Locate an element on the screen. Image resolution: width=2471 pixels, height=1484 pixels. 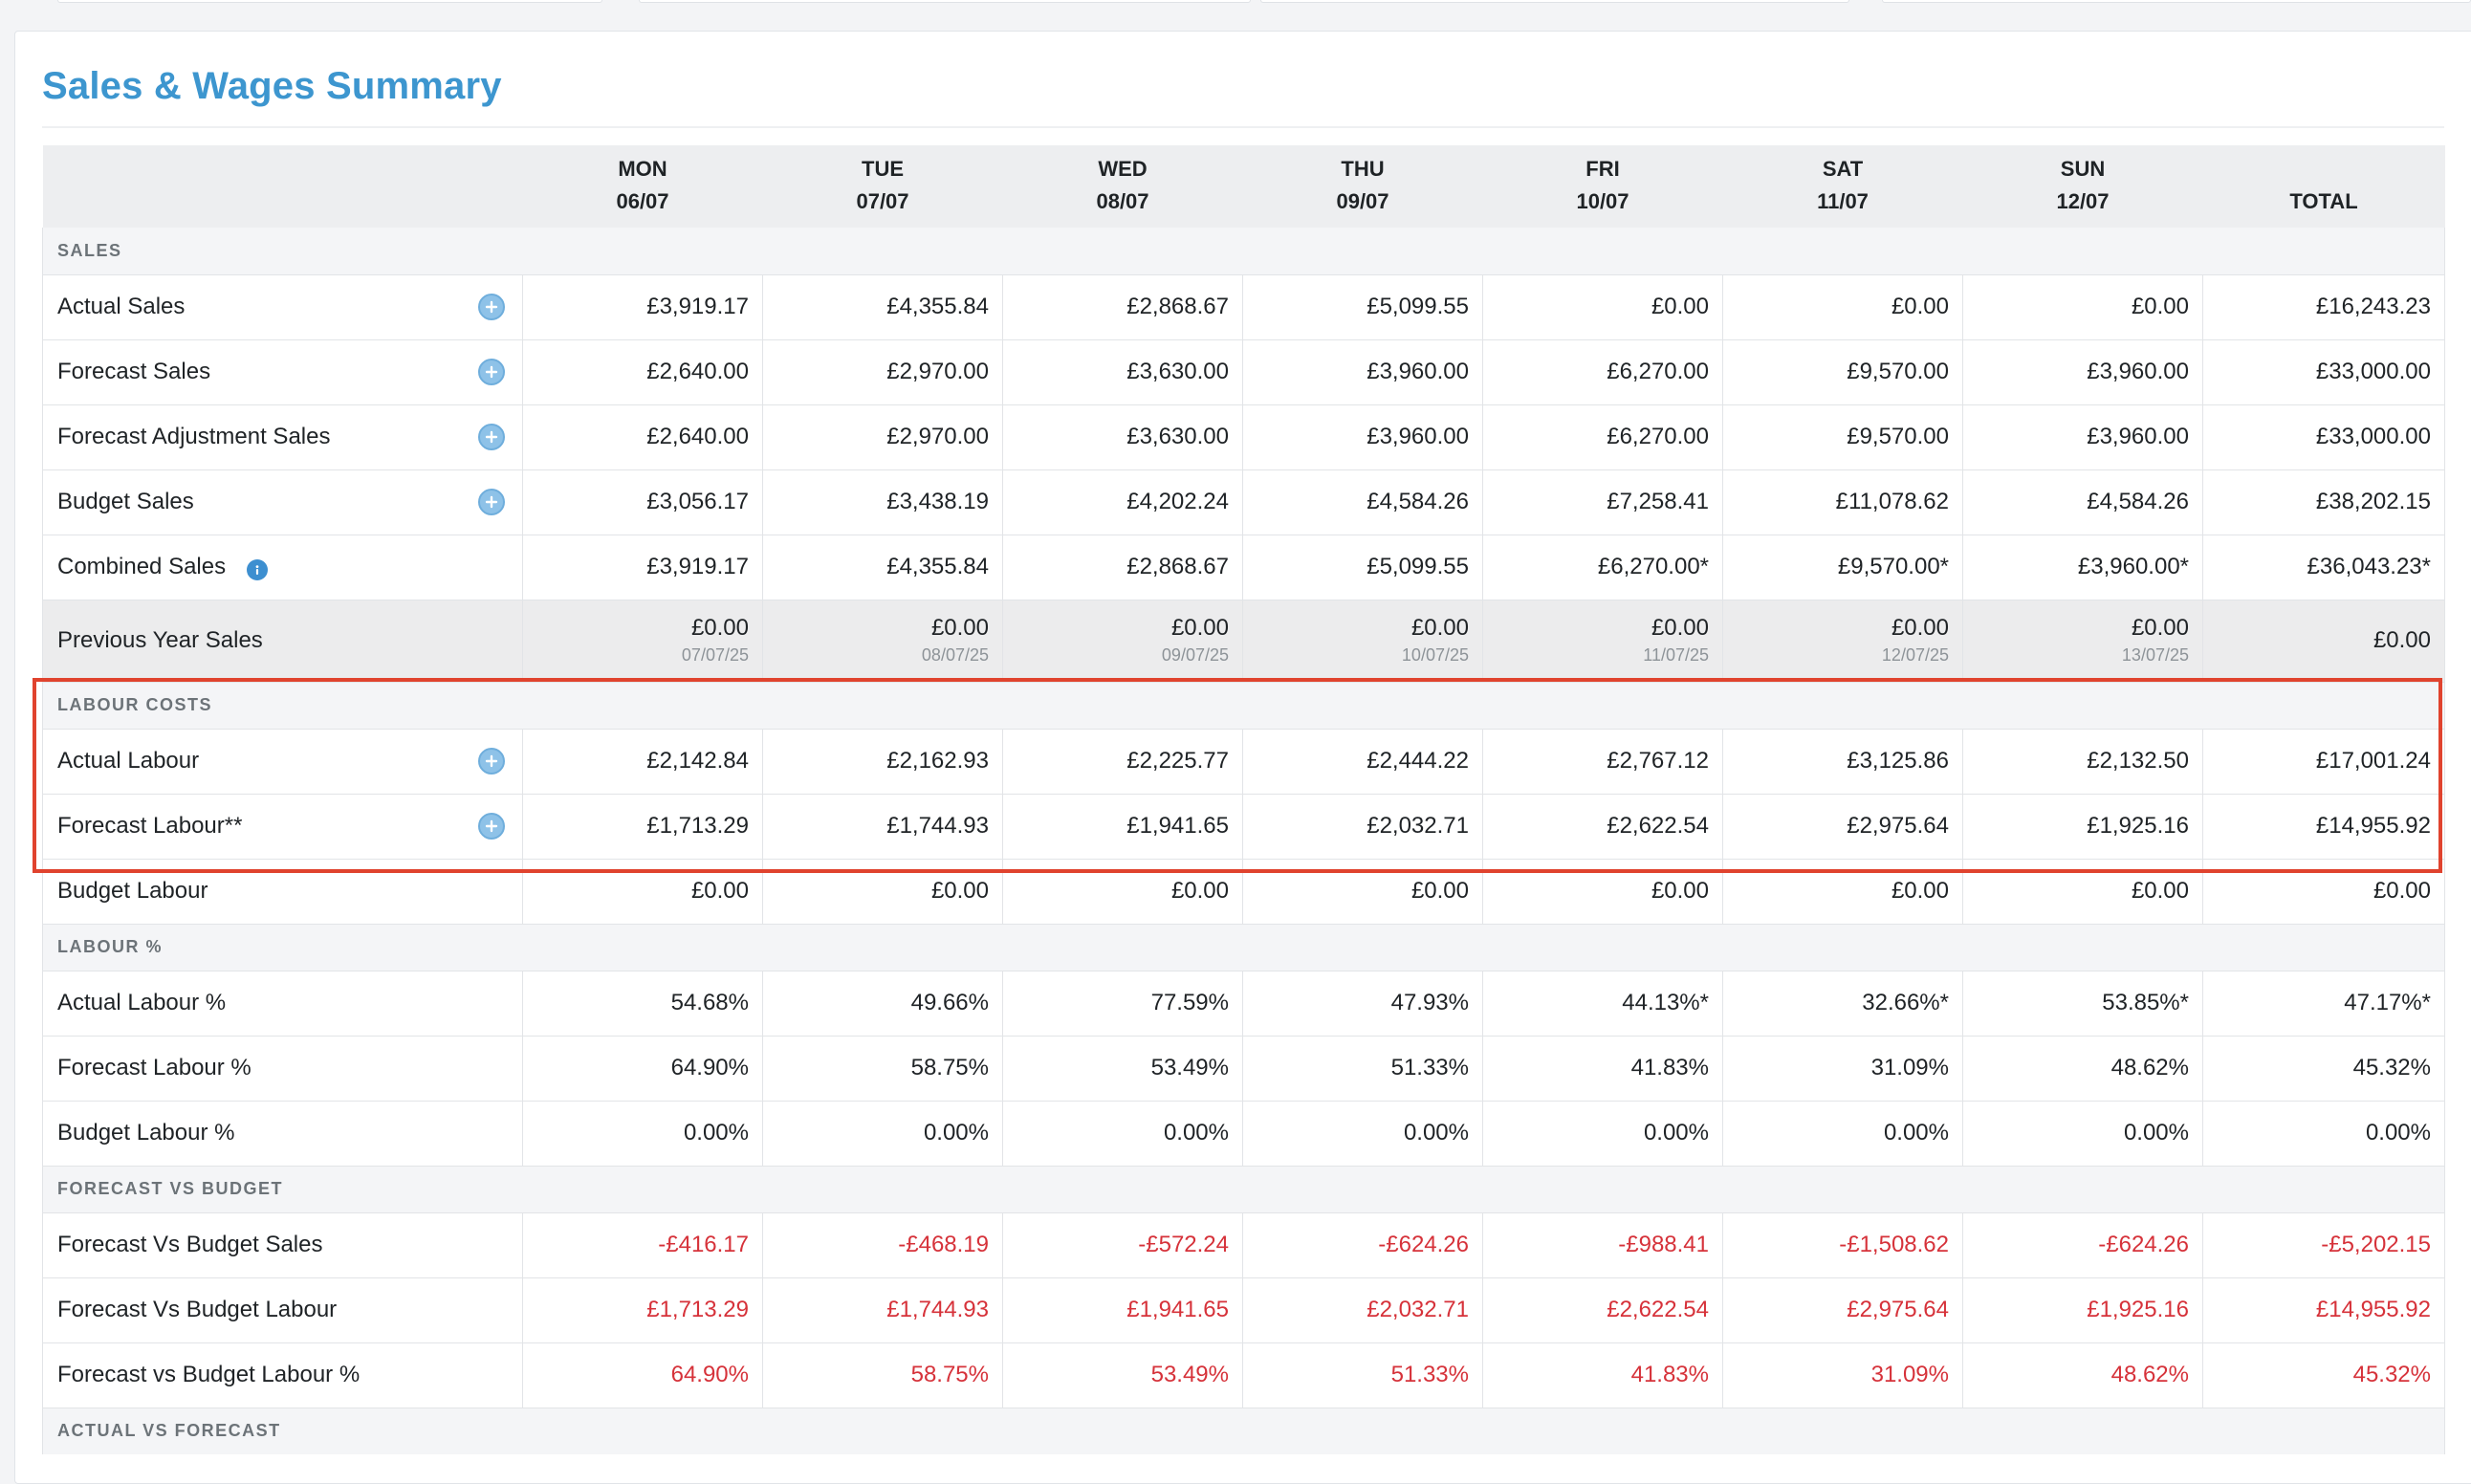
section-heading: SALES is located at coordinates (1244, 251).